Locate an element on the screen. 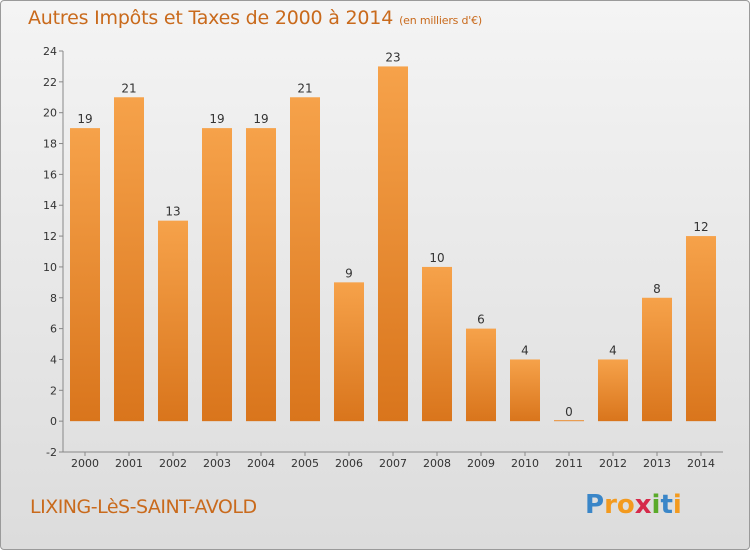 This screenshot has height=551, width=750. y-tick-label: 6 is located at coordinates (53, 329).